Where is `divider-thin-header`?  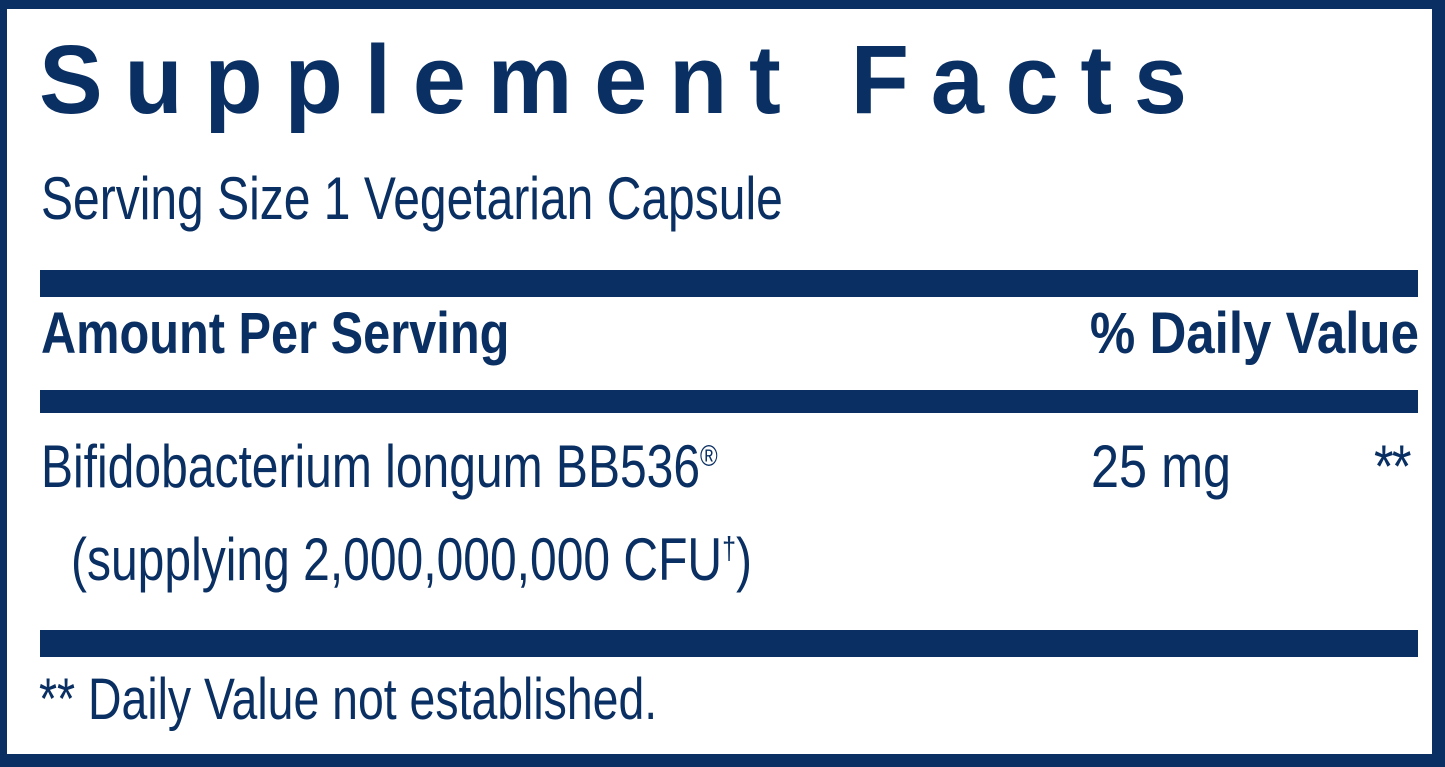
divider-thin-header is located at coordinates (729, 401).